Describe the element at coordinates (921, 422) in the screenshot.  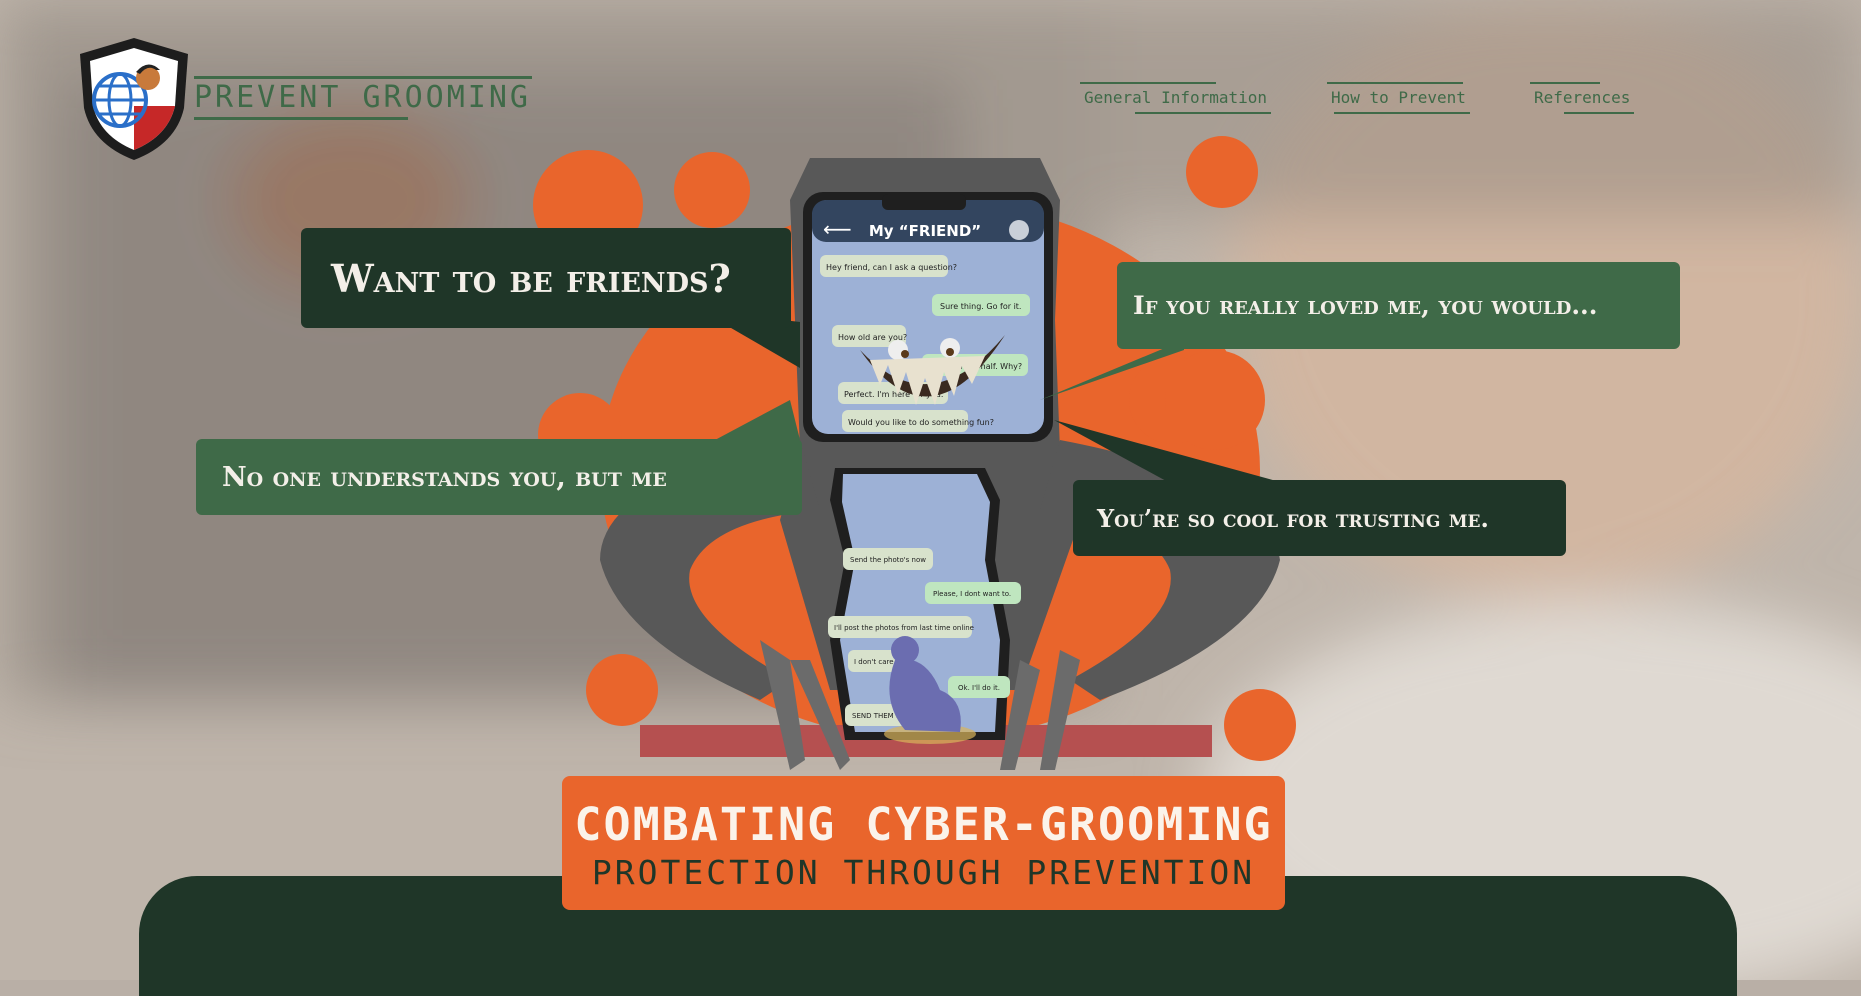
I see `chat-message: Would you like to do something fun?` at that location.